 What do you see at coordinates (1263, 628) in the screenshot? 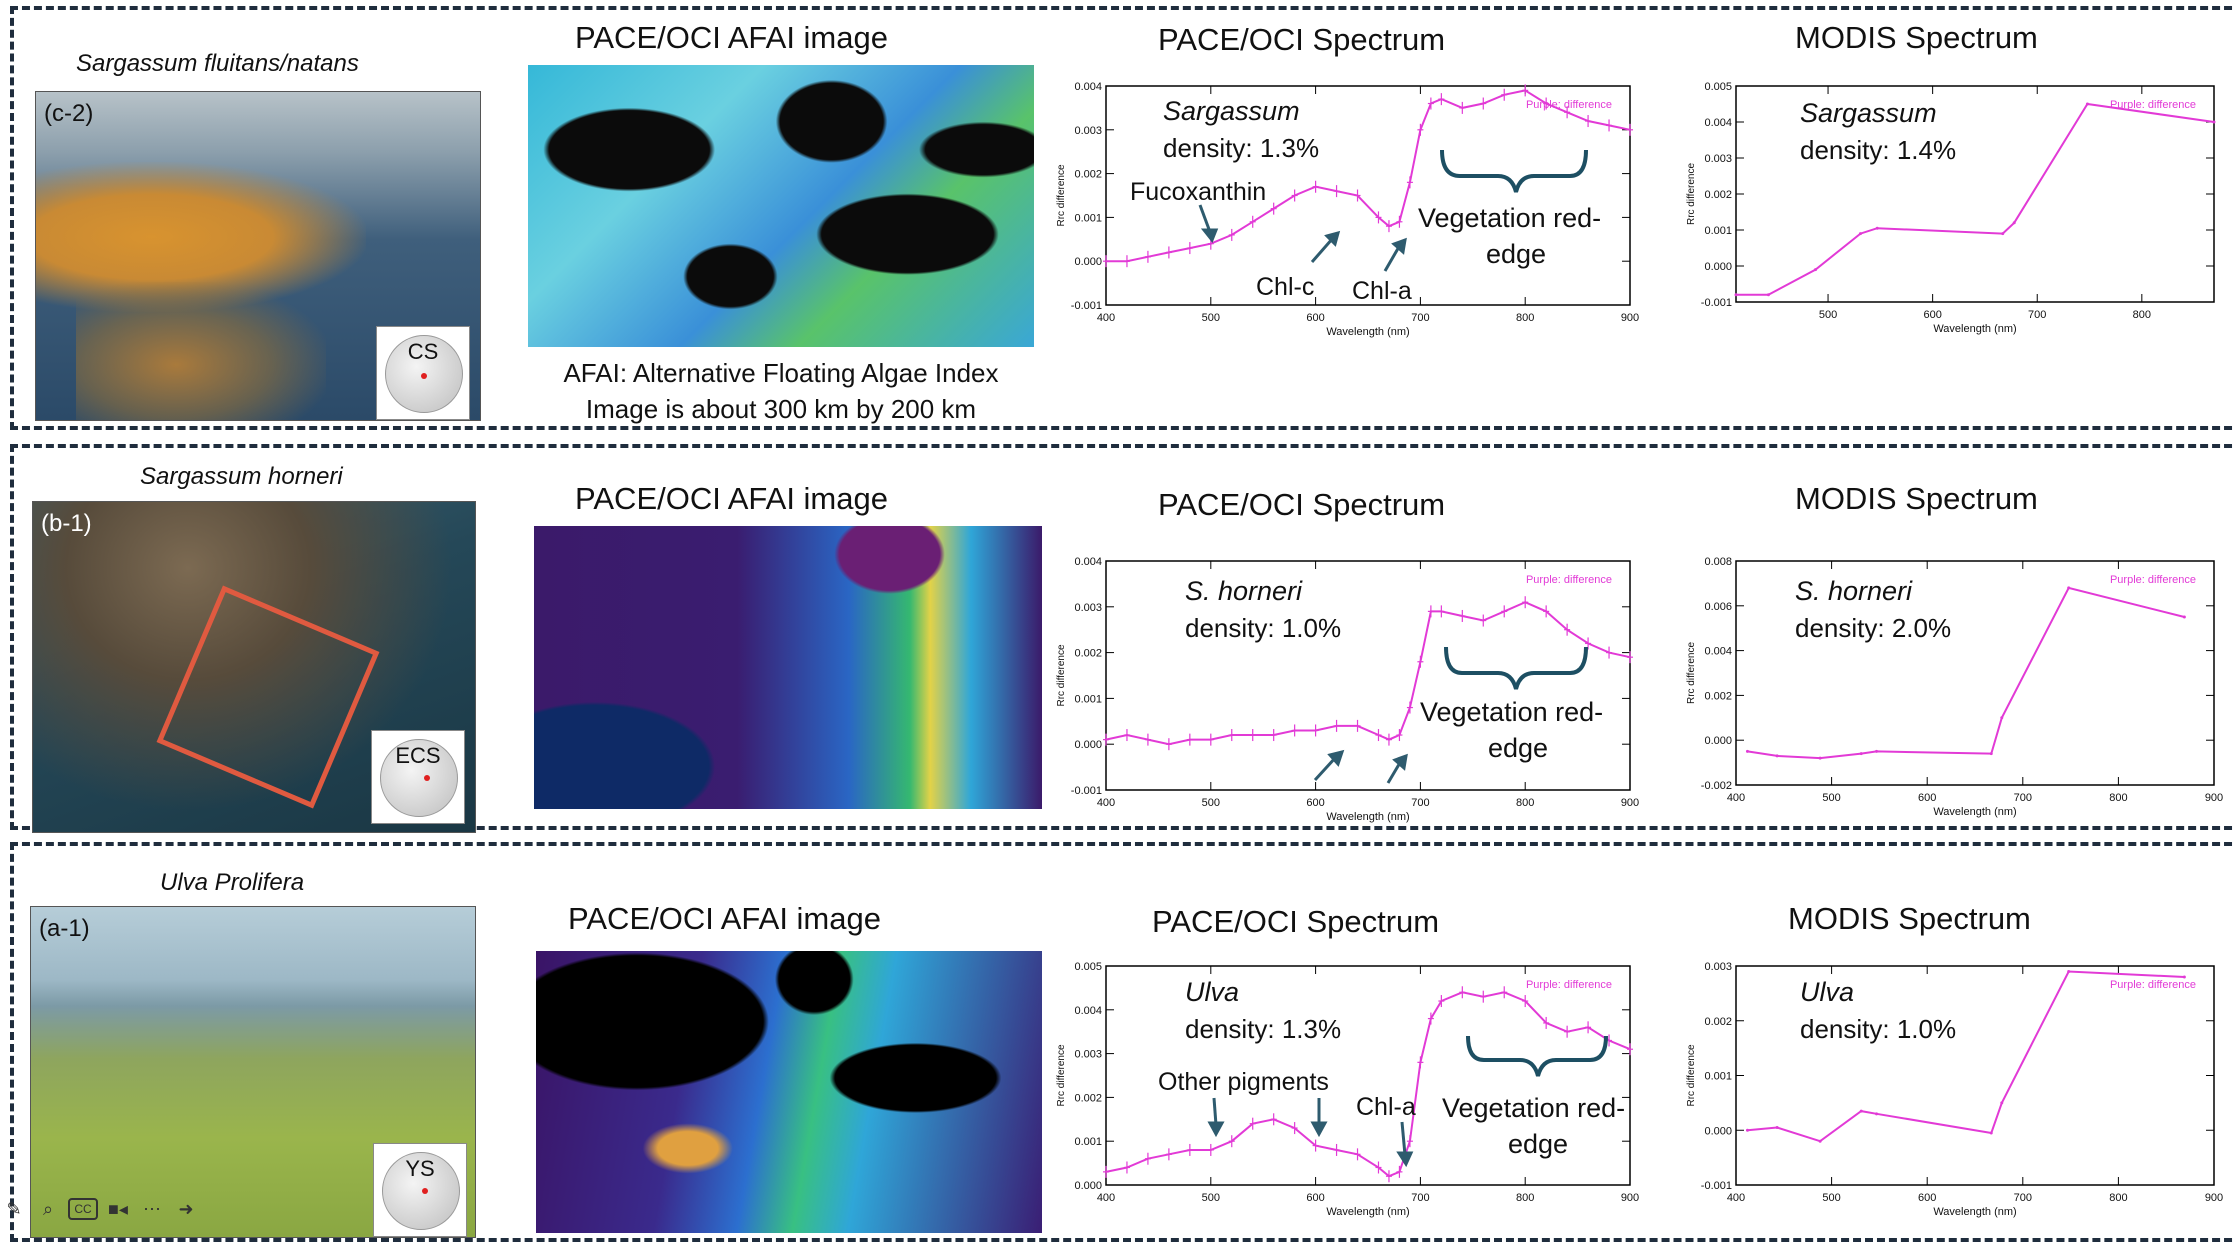
I see `pace-density: density: 1.0%` at bounding box center [1263, 628].